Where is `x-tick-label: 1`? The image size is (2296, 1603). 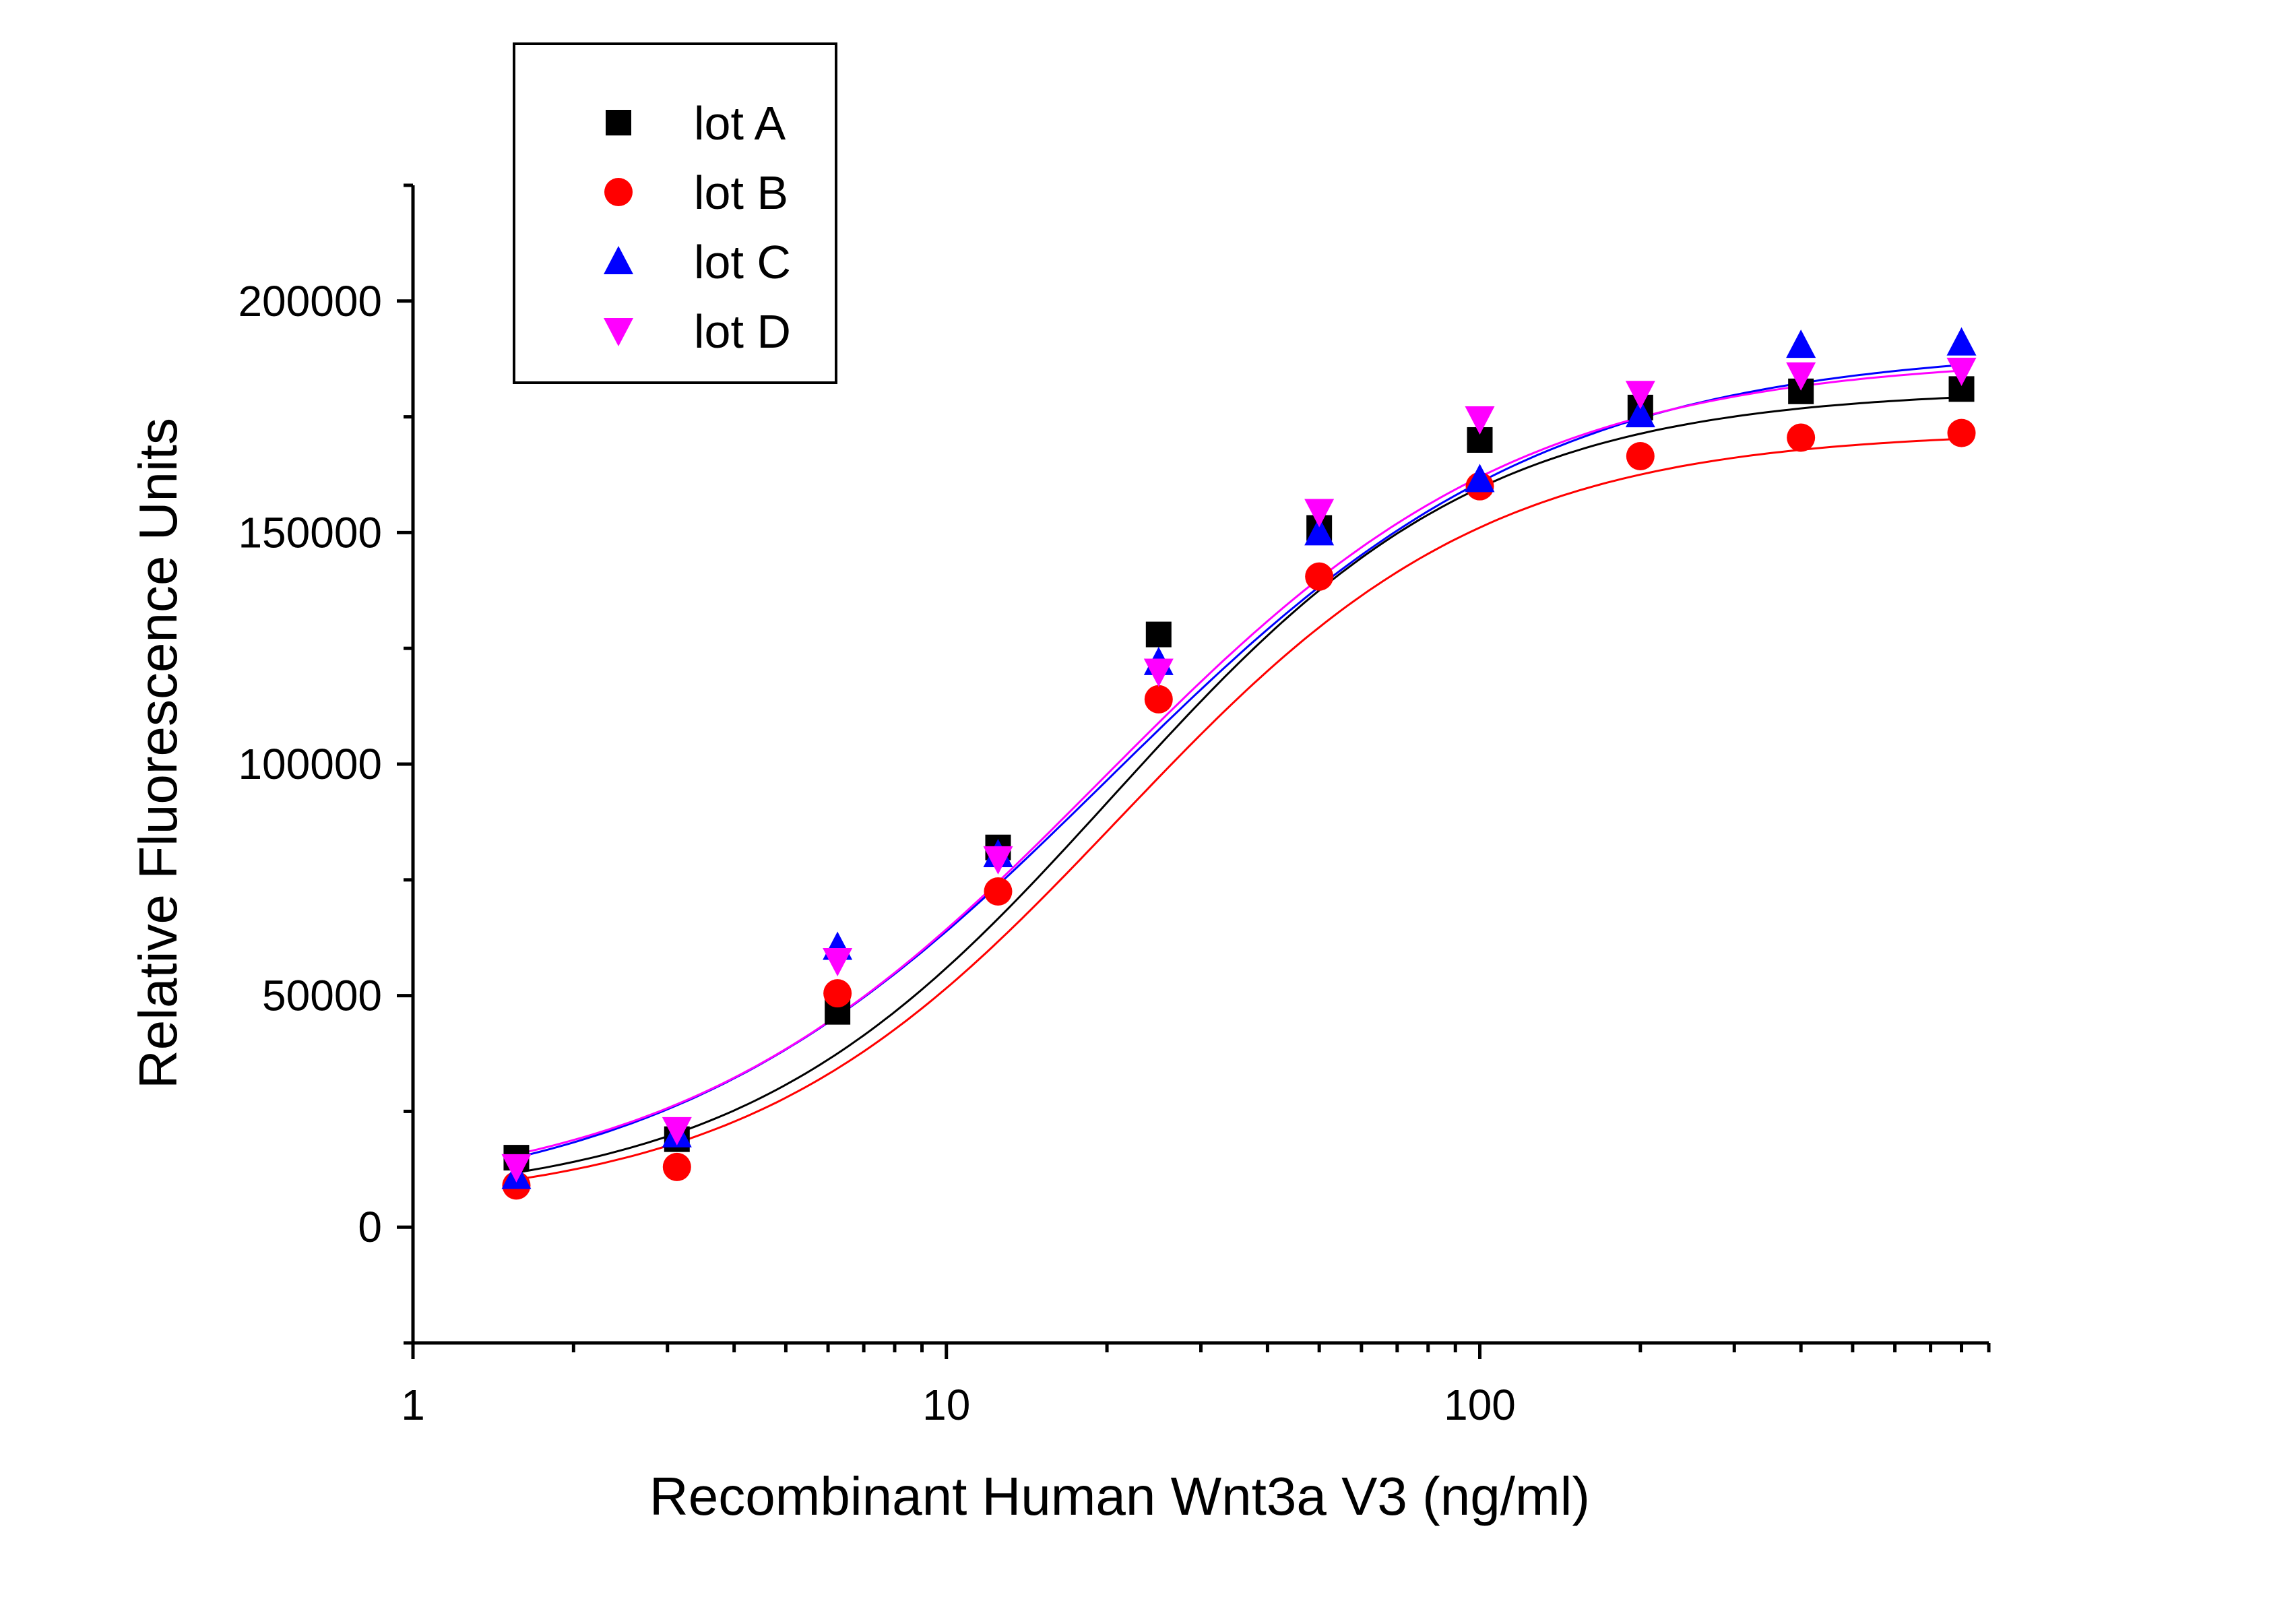
x-tick-label: 1 is located at coordinates (413, 1405).